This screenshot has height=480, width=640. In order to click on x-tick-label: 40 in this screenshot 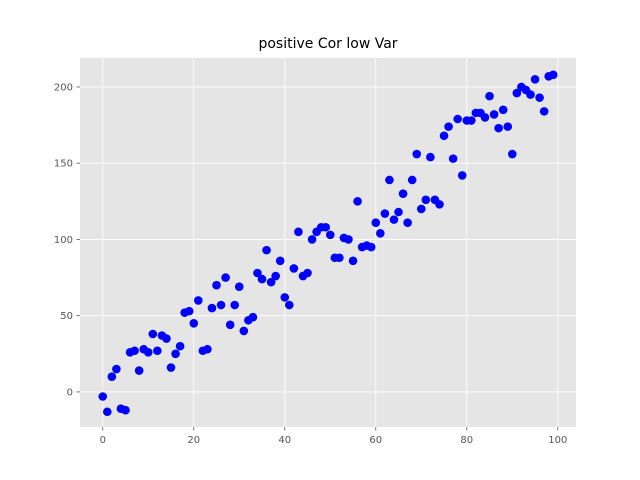, I will do `click(284, 440)`.